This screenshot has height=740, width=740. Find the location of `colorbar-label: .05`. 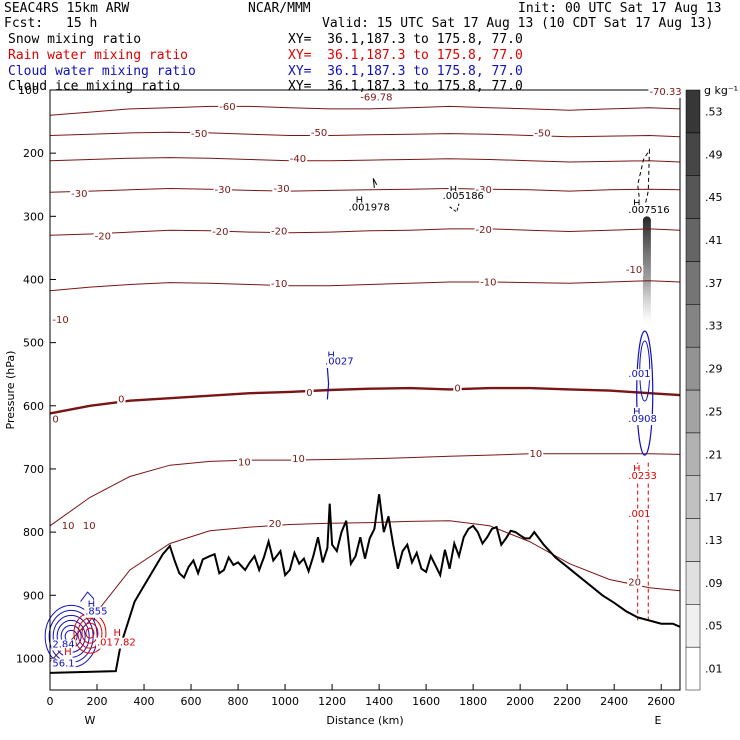

colorbar-label: .05 is located at coordinates (714, 626).